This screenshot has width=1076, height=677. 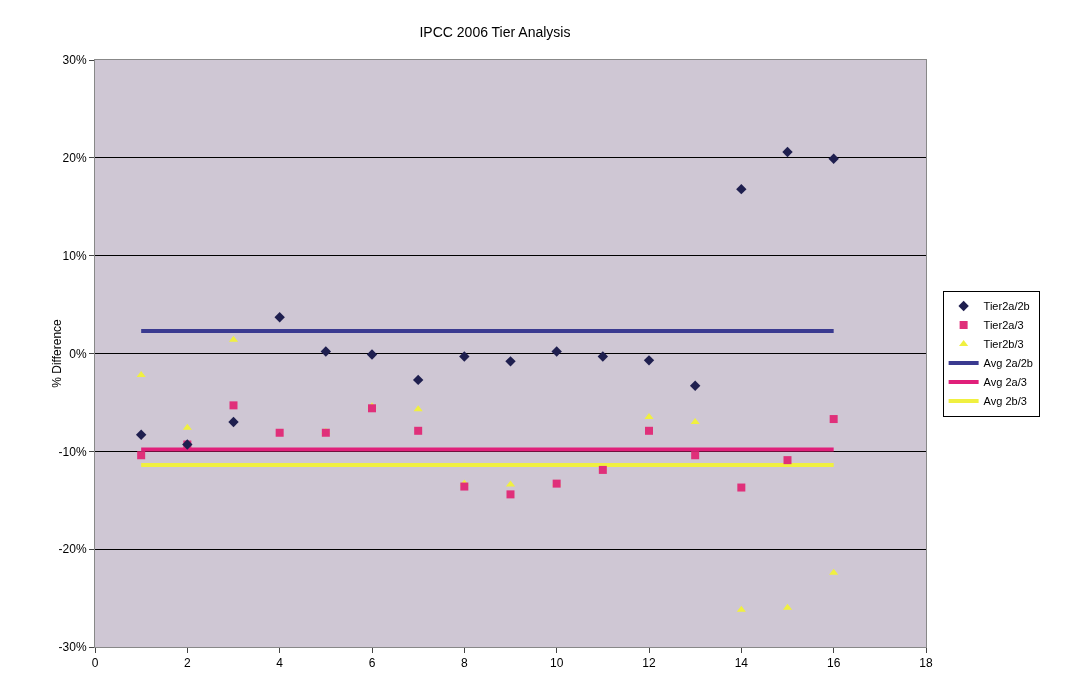 What do you see at coordinates (464, 663) in the screenshot?
I see `x-tick-label: 8` at bounding box center [464, 663].